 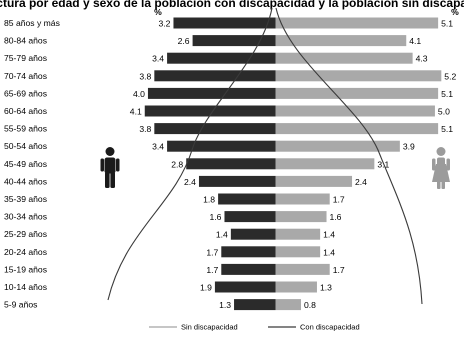 I want to click on age-group-label: 20-24 años, so click(x=25, y=252).